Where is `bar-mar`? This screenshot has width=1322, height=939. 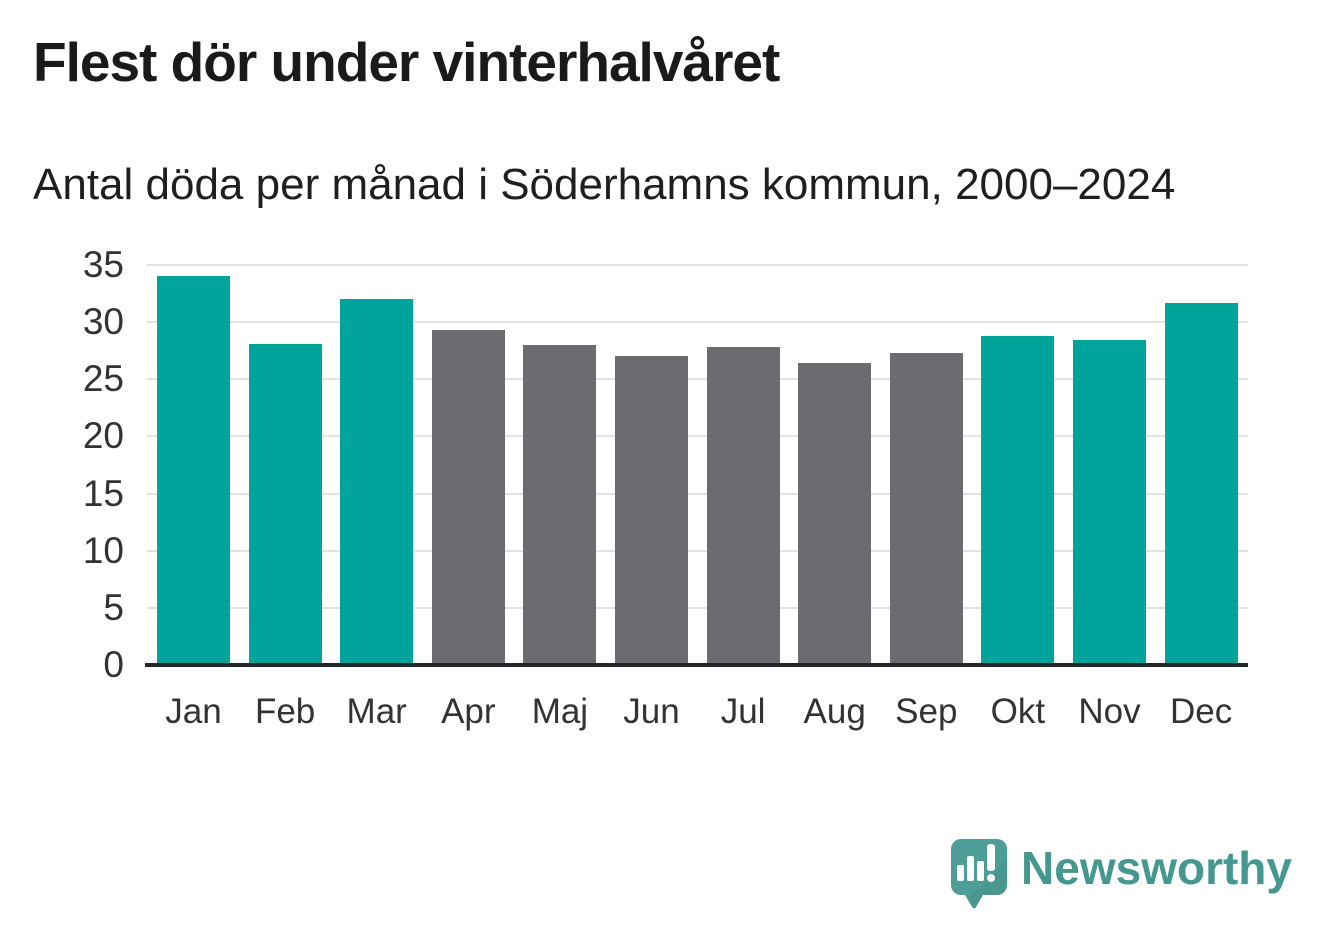 bar-mar is located at coordinates (377, 482).